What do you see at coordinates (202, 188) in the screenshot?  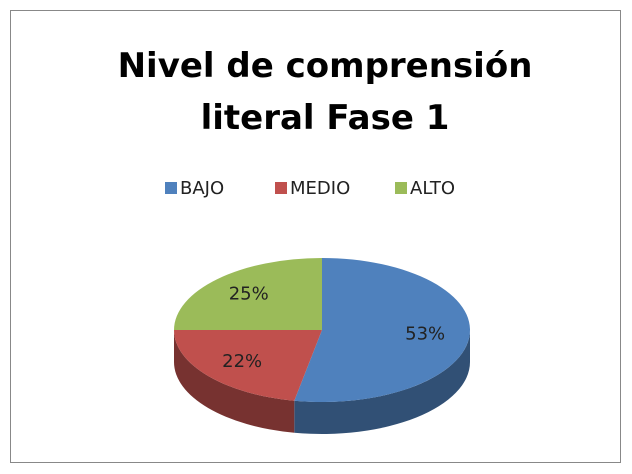 I see `legend-label: BAJO` at bounding box center [202, 188].